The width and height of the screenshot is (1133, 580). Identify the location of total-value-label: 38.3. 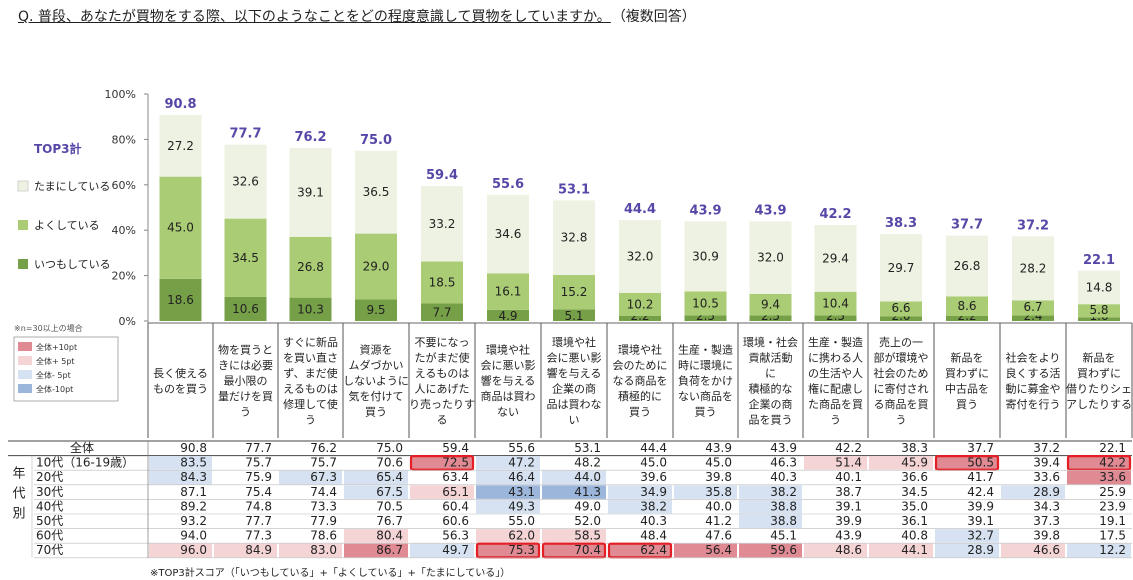
(901, 223).